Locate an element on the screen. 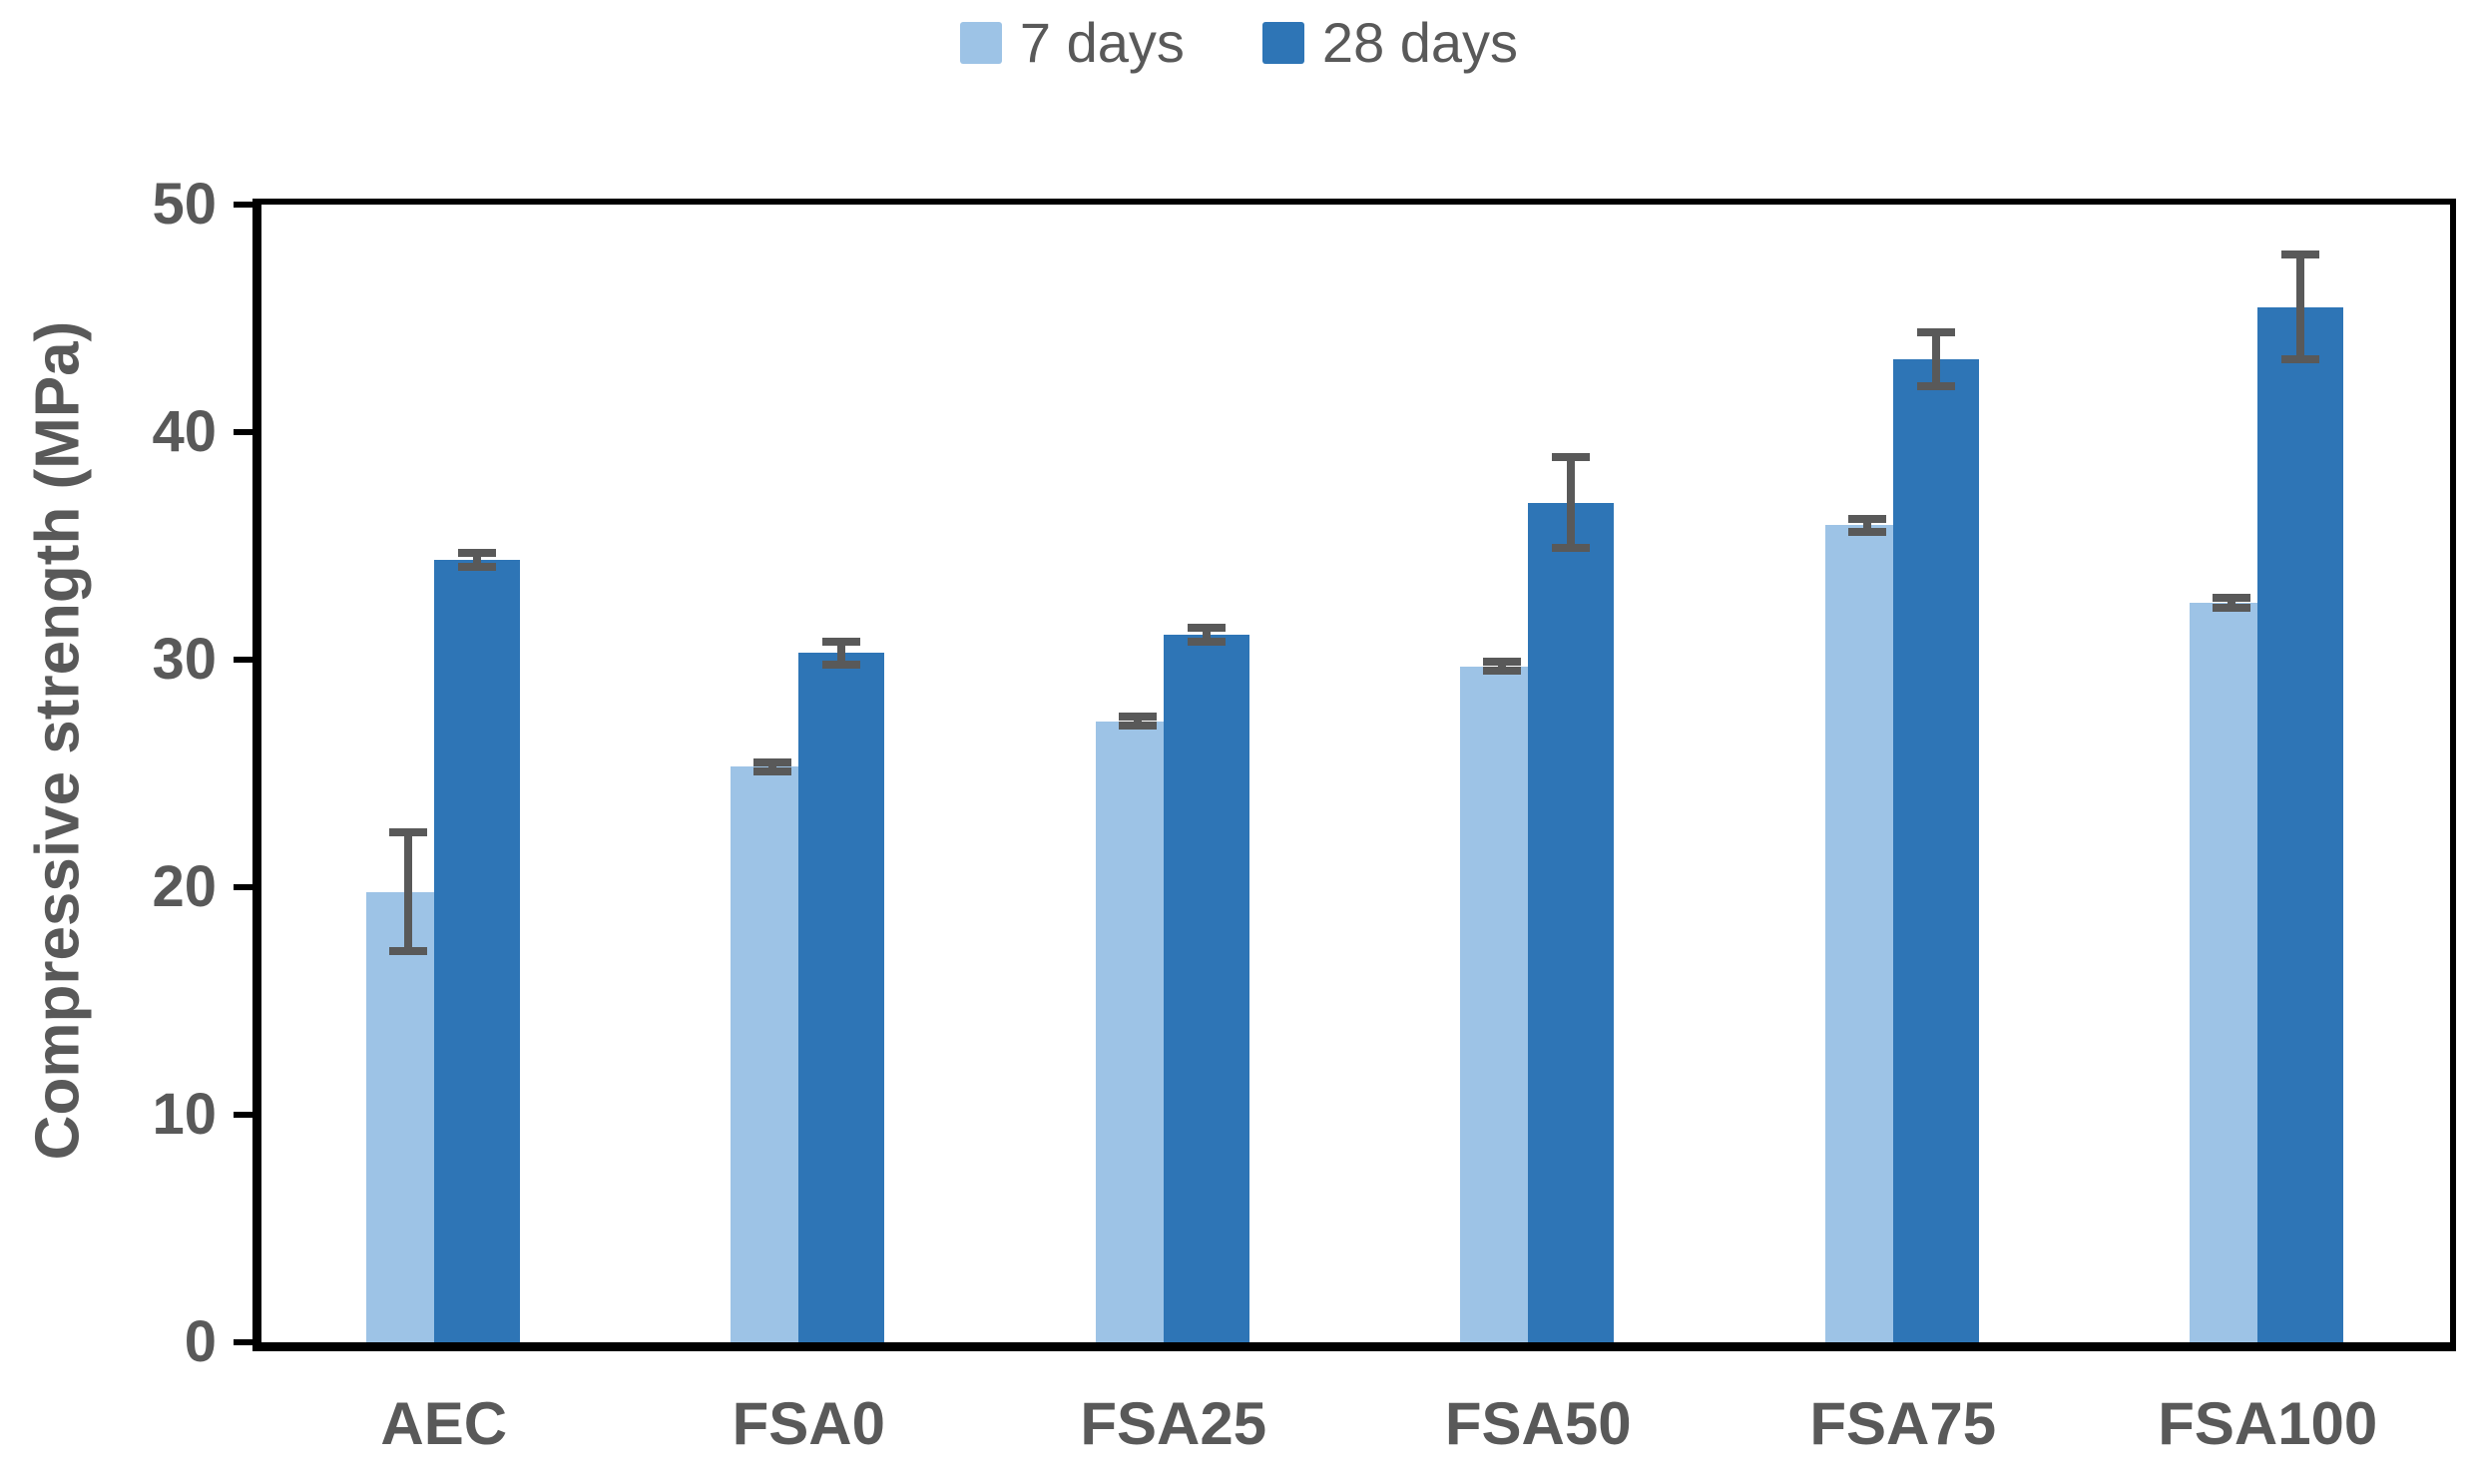 The height and width of the screenshot is (1484, 2478). error-bar-28-days-AEC is located at coordinates (476, 559).